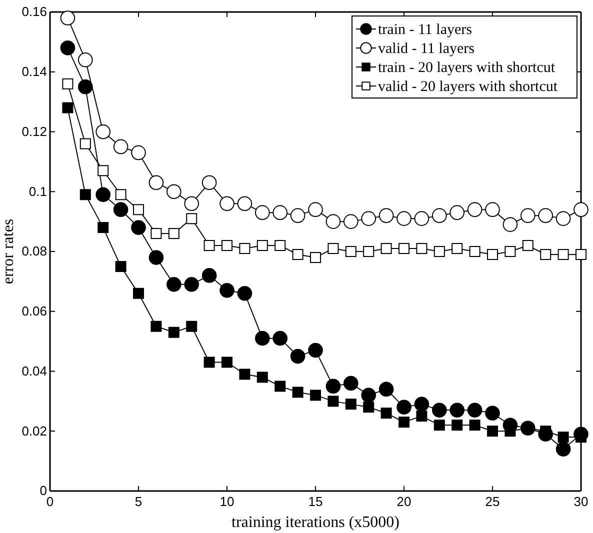  Describe the element at coordinates (227, 502) in the screenshot. I see `x-tick-label: 10` at that location.